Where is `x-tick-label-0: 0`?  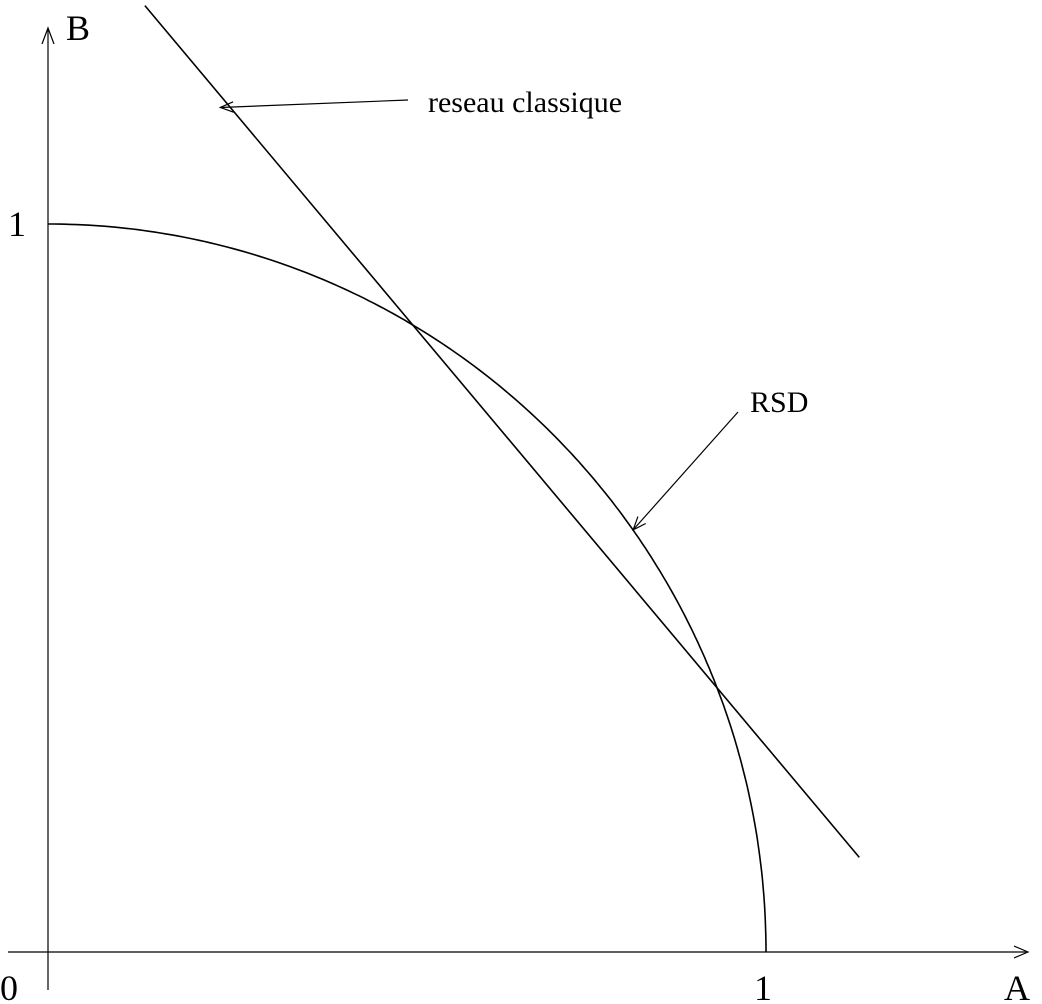
x-tick-label-0: 0 is located at coordinates (9, 986).